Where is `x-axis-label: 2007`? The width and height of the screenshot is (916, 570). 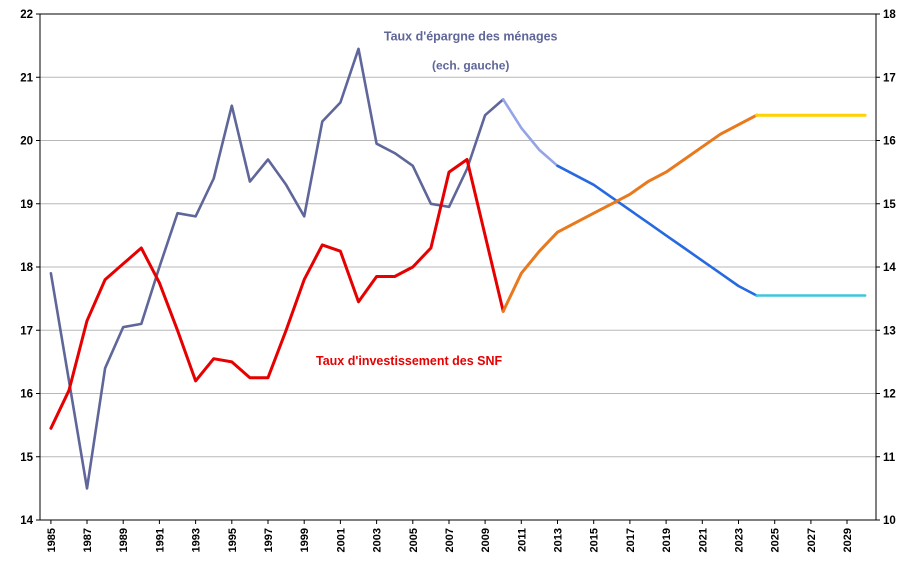 x-axis-label: 2007 is located at coordinates (450, 540).